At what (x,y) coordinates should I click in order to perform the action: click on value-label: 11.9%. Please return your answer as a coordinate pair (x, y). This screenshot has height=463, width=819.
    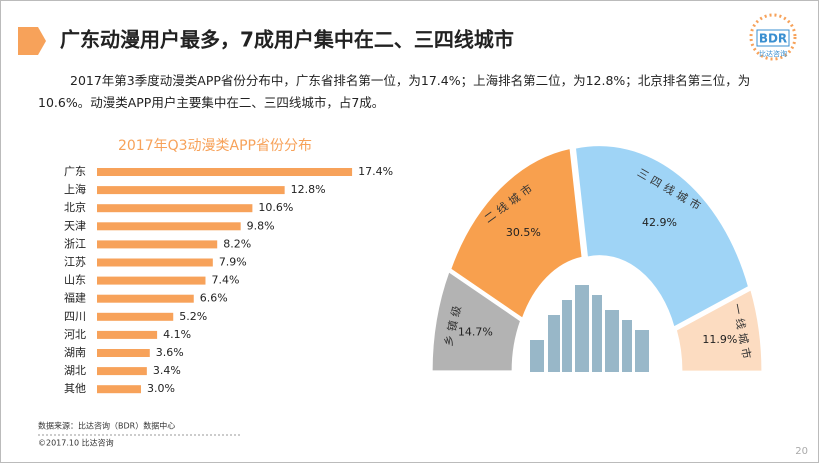
    Looking at the image, I should click on (719, 339).